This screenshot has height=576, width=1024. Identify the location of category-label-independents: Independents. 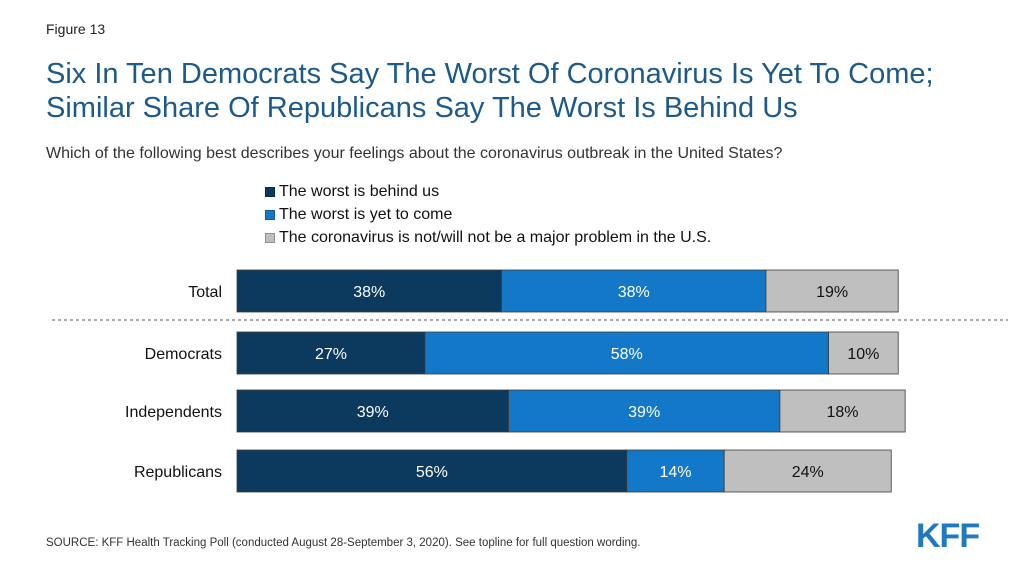
(173, 412).